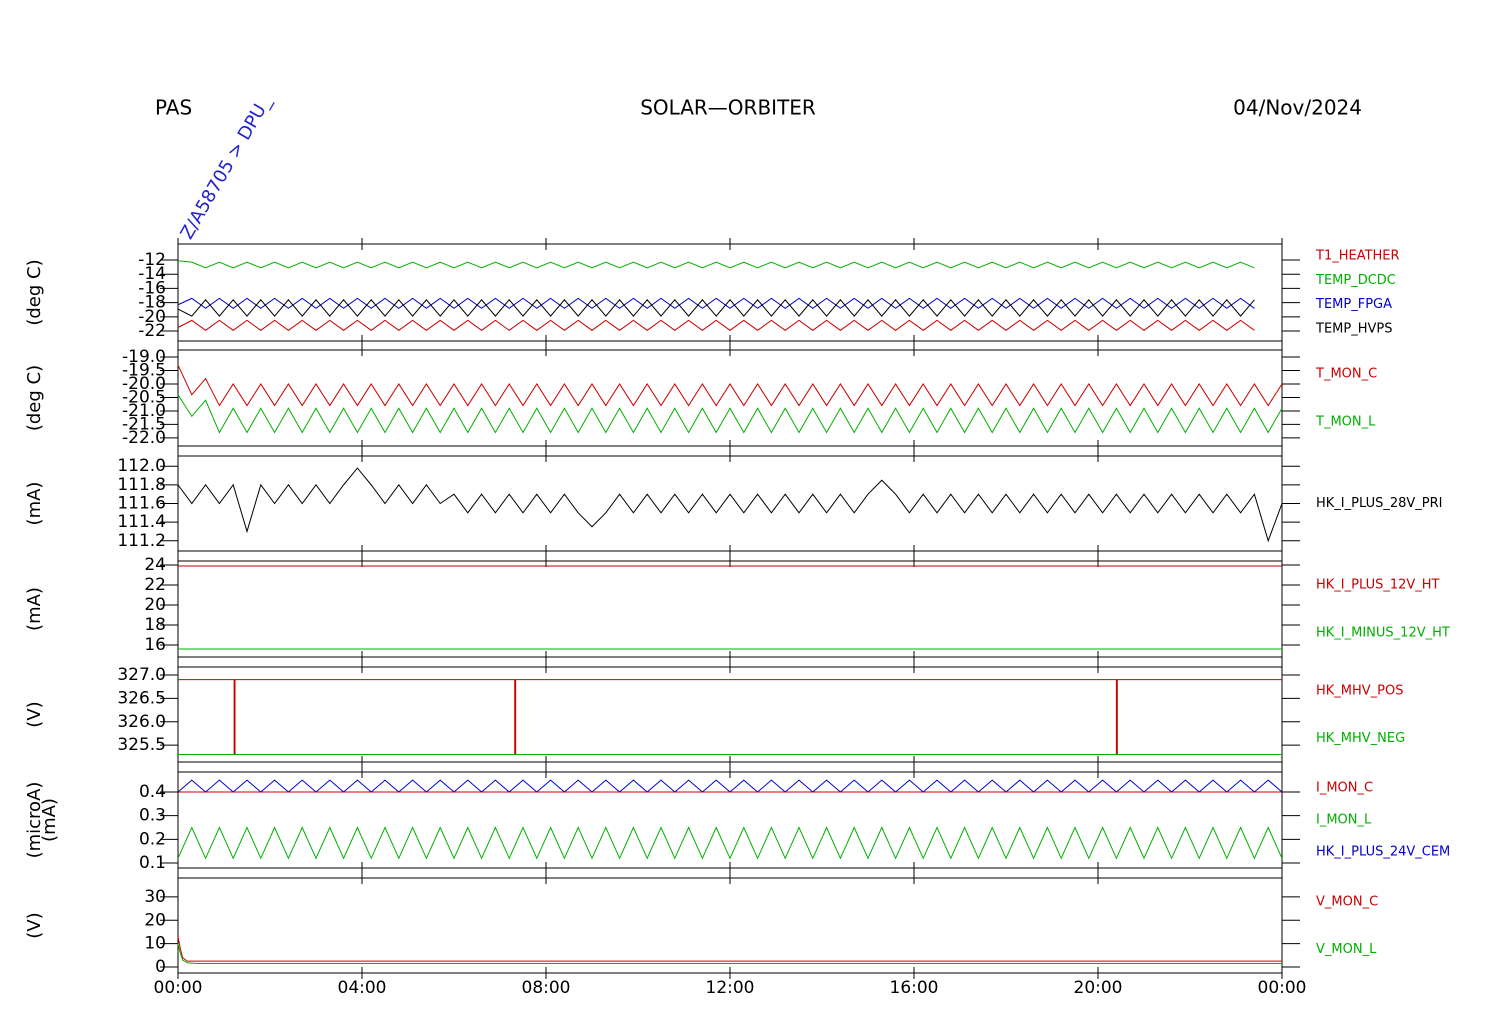 This screenshot has height=1020, width=1512. What do you see at coordinates (155, 565) in the screenshot?
I see `y-tick-label: 24` at bounding box center [155, 565].